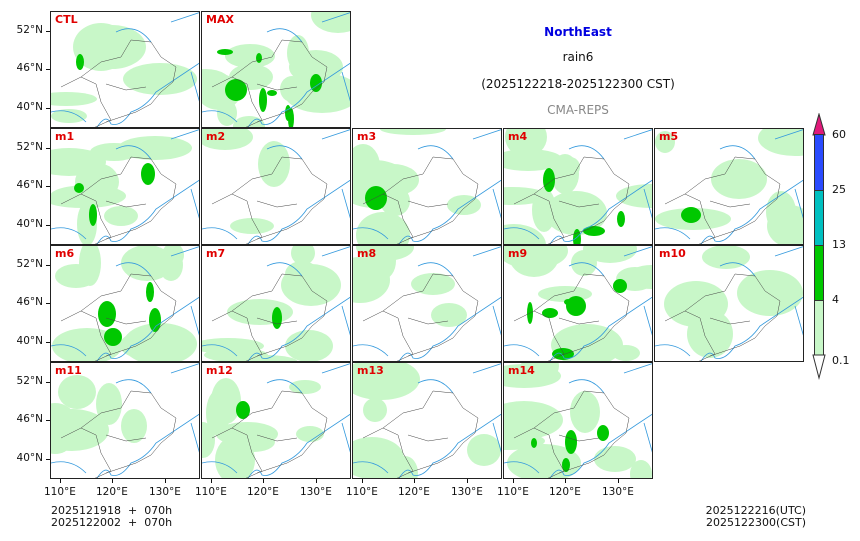 This screenshot has width=860, height=541. I want to click on ensemble-map-panel: MAX, so click(276, 69).